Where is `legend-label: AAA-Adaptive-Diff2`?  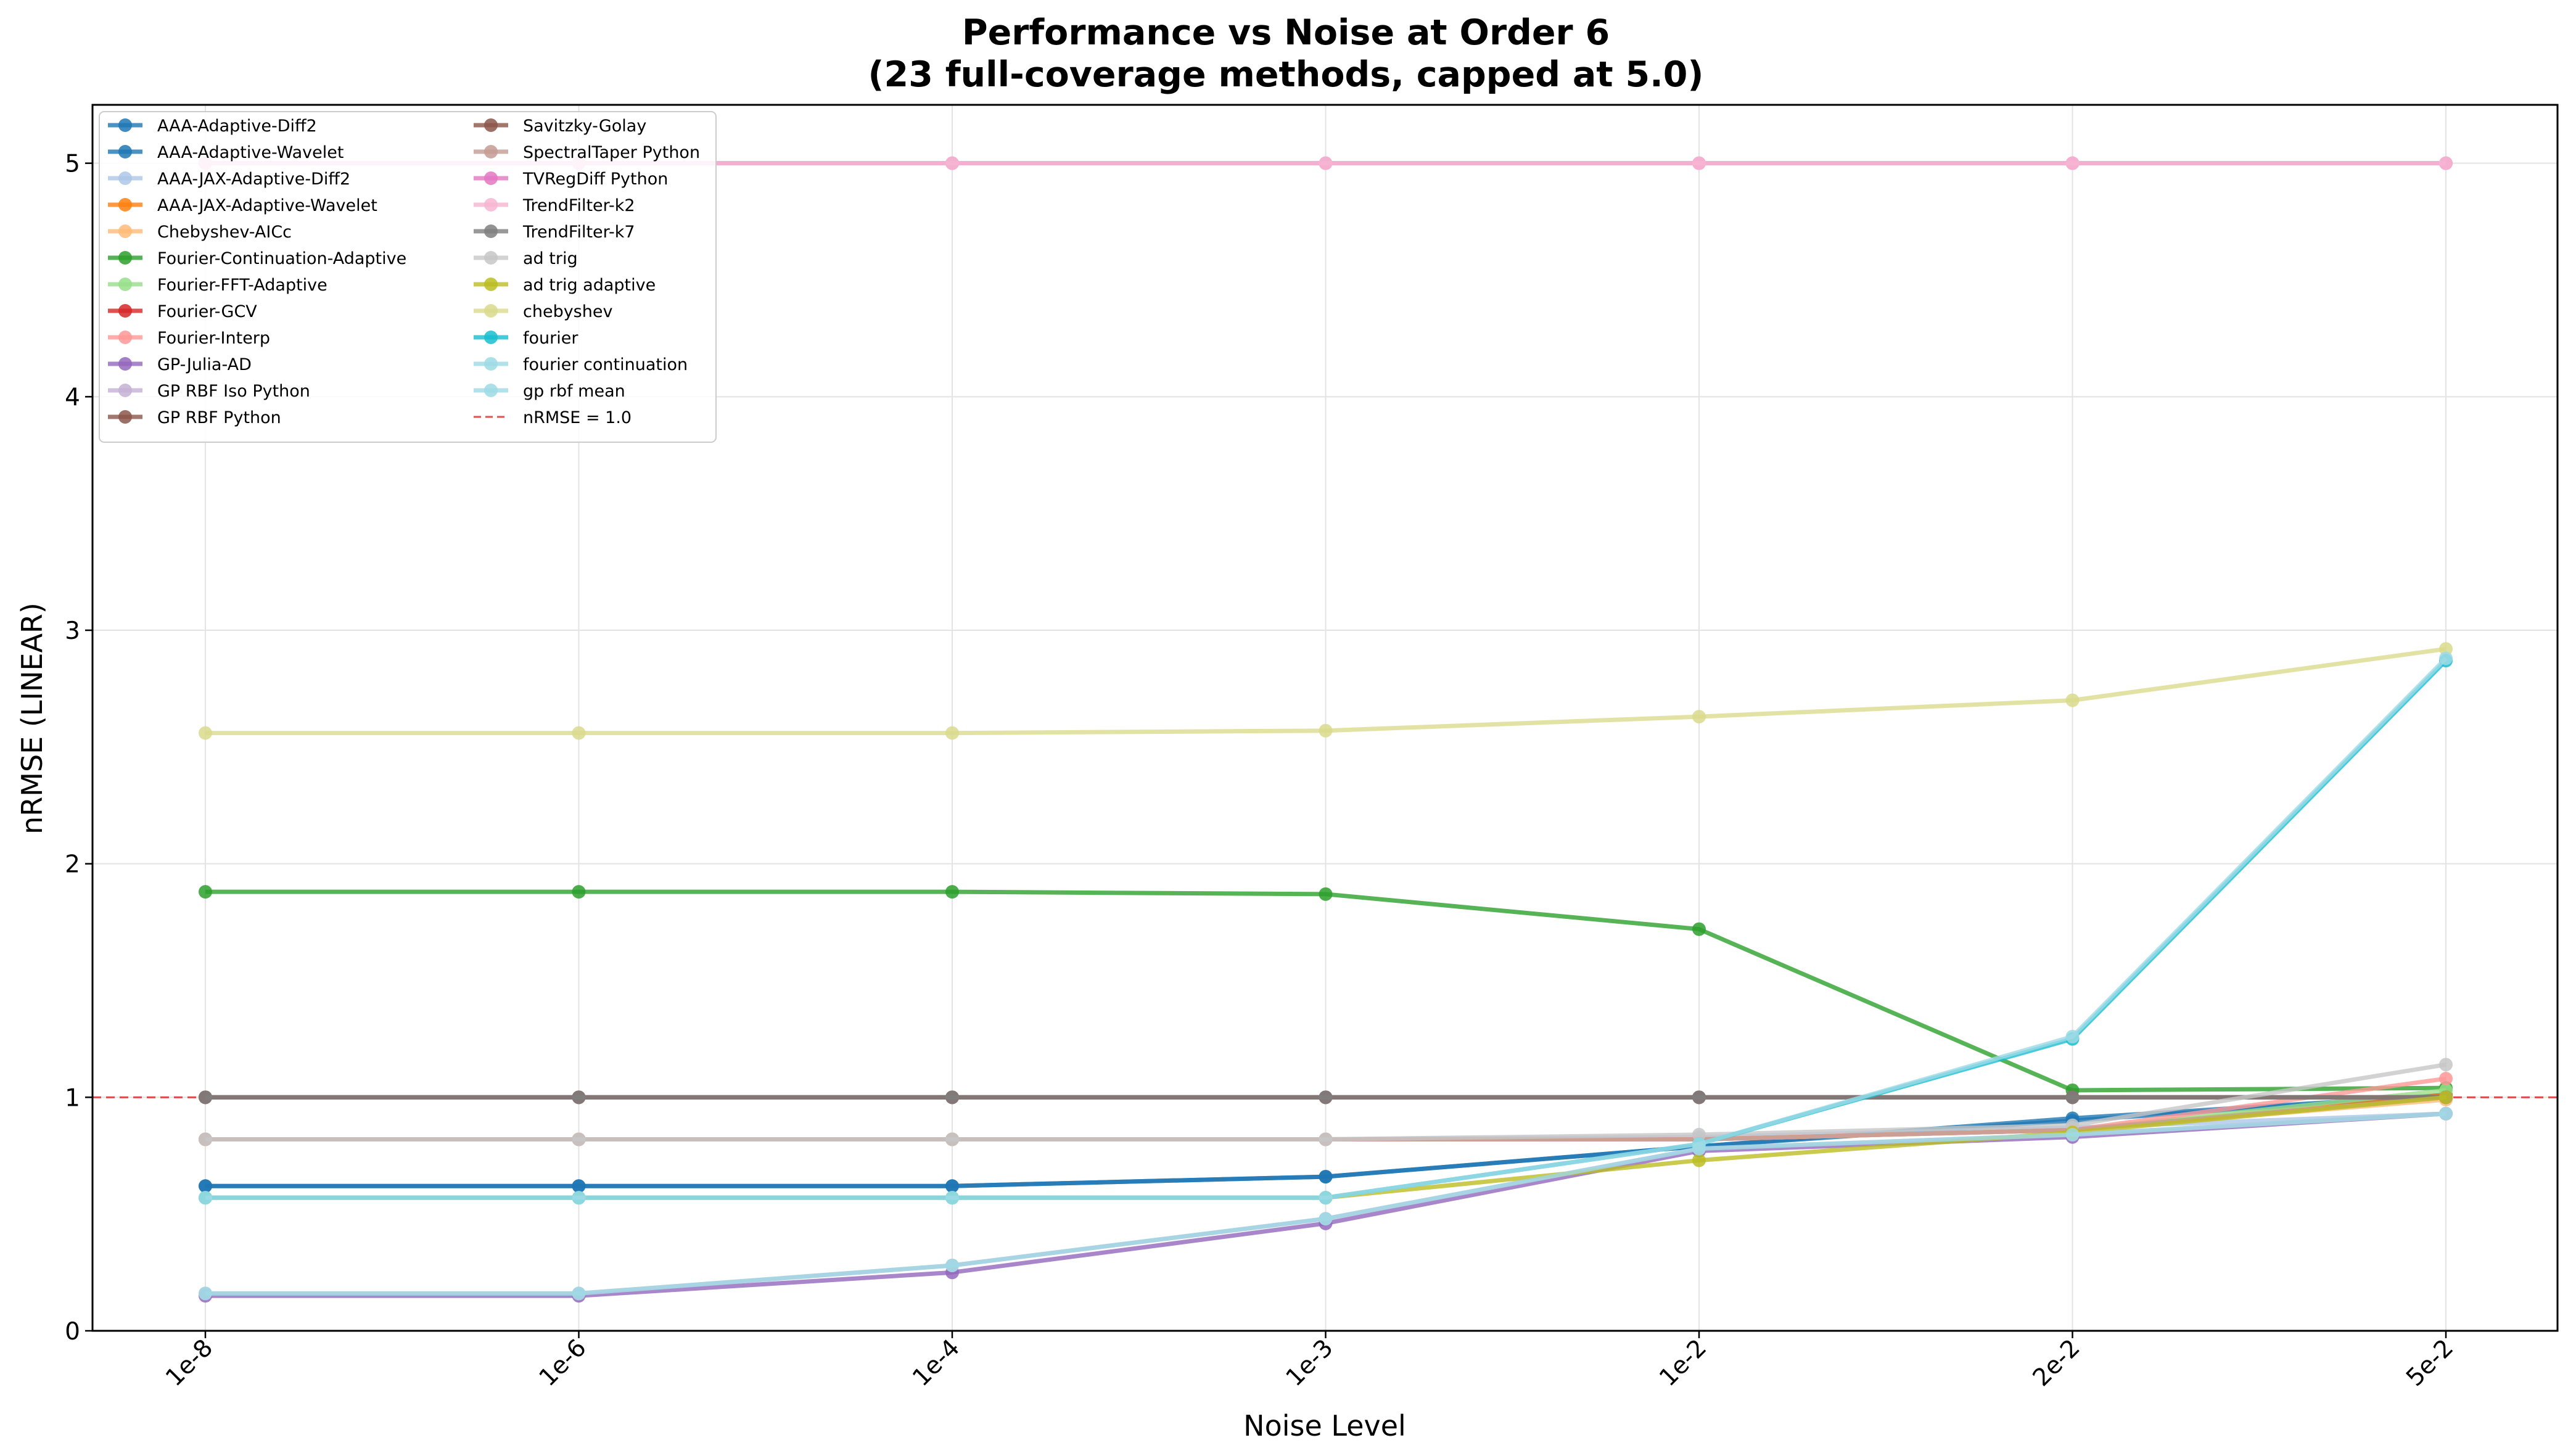
legend-label: AAA-Adaptive-Diff2 is located at coordinates (237, 126).